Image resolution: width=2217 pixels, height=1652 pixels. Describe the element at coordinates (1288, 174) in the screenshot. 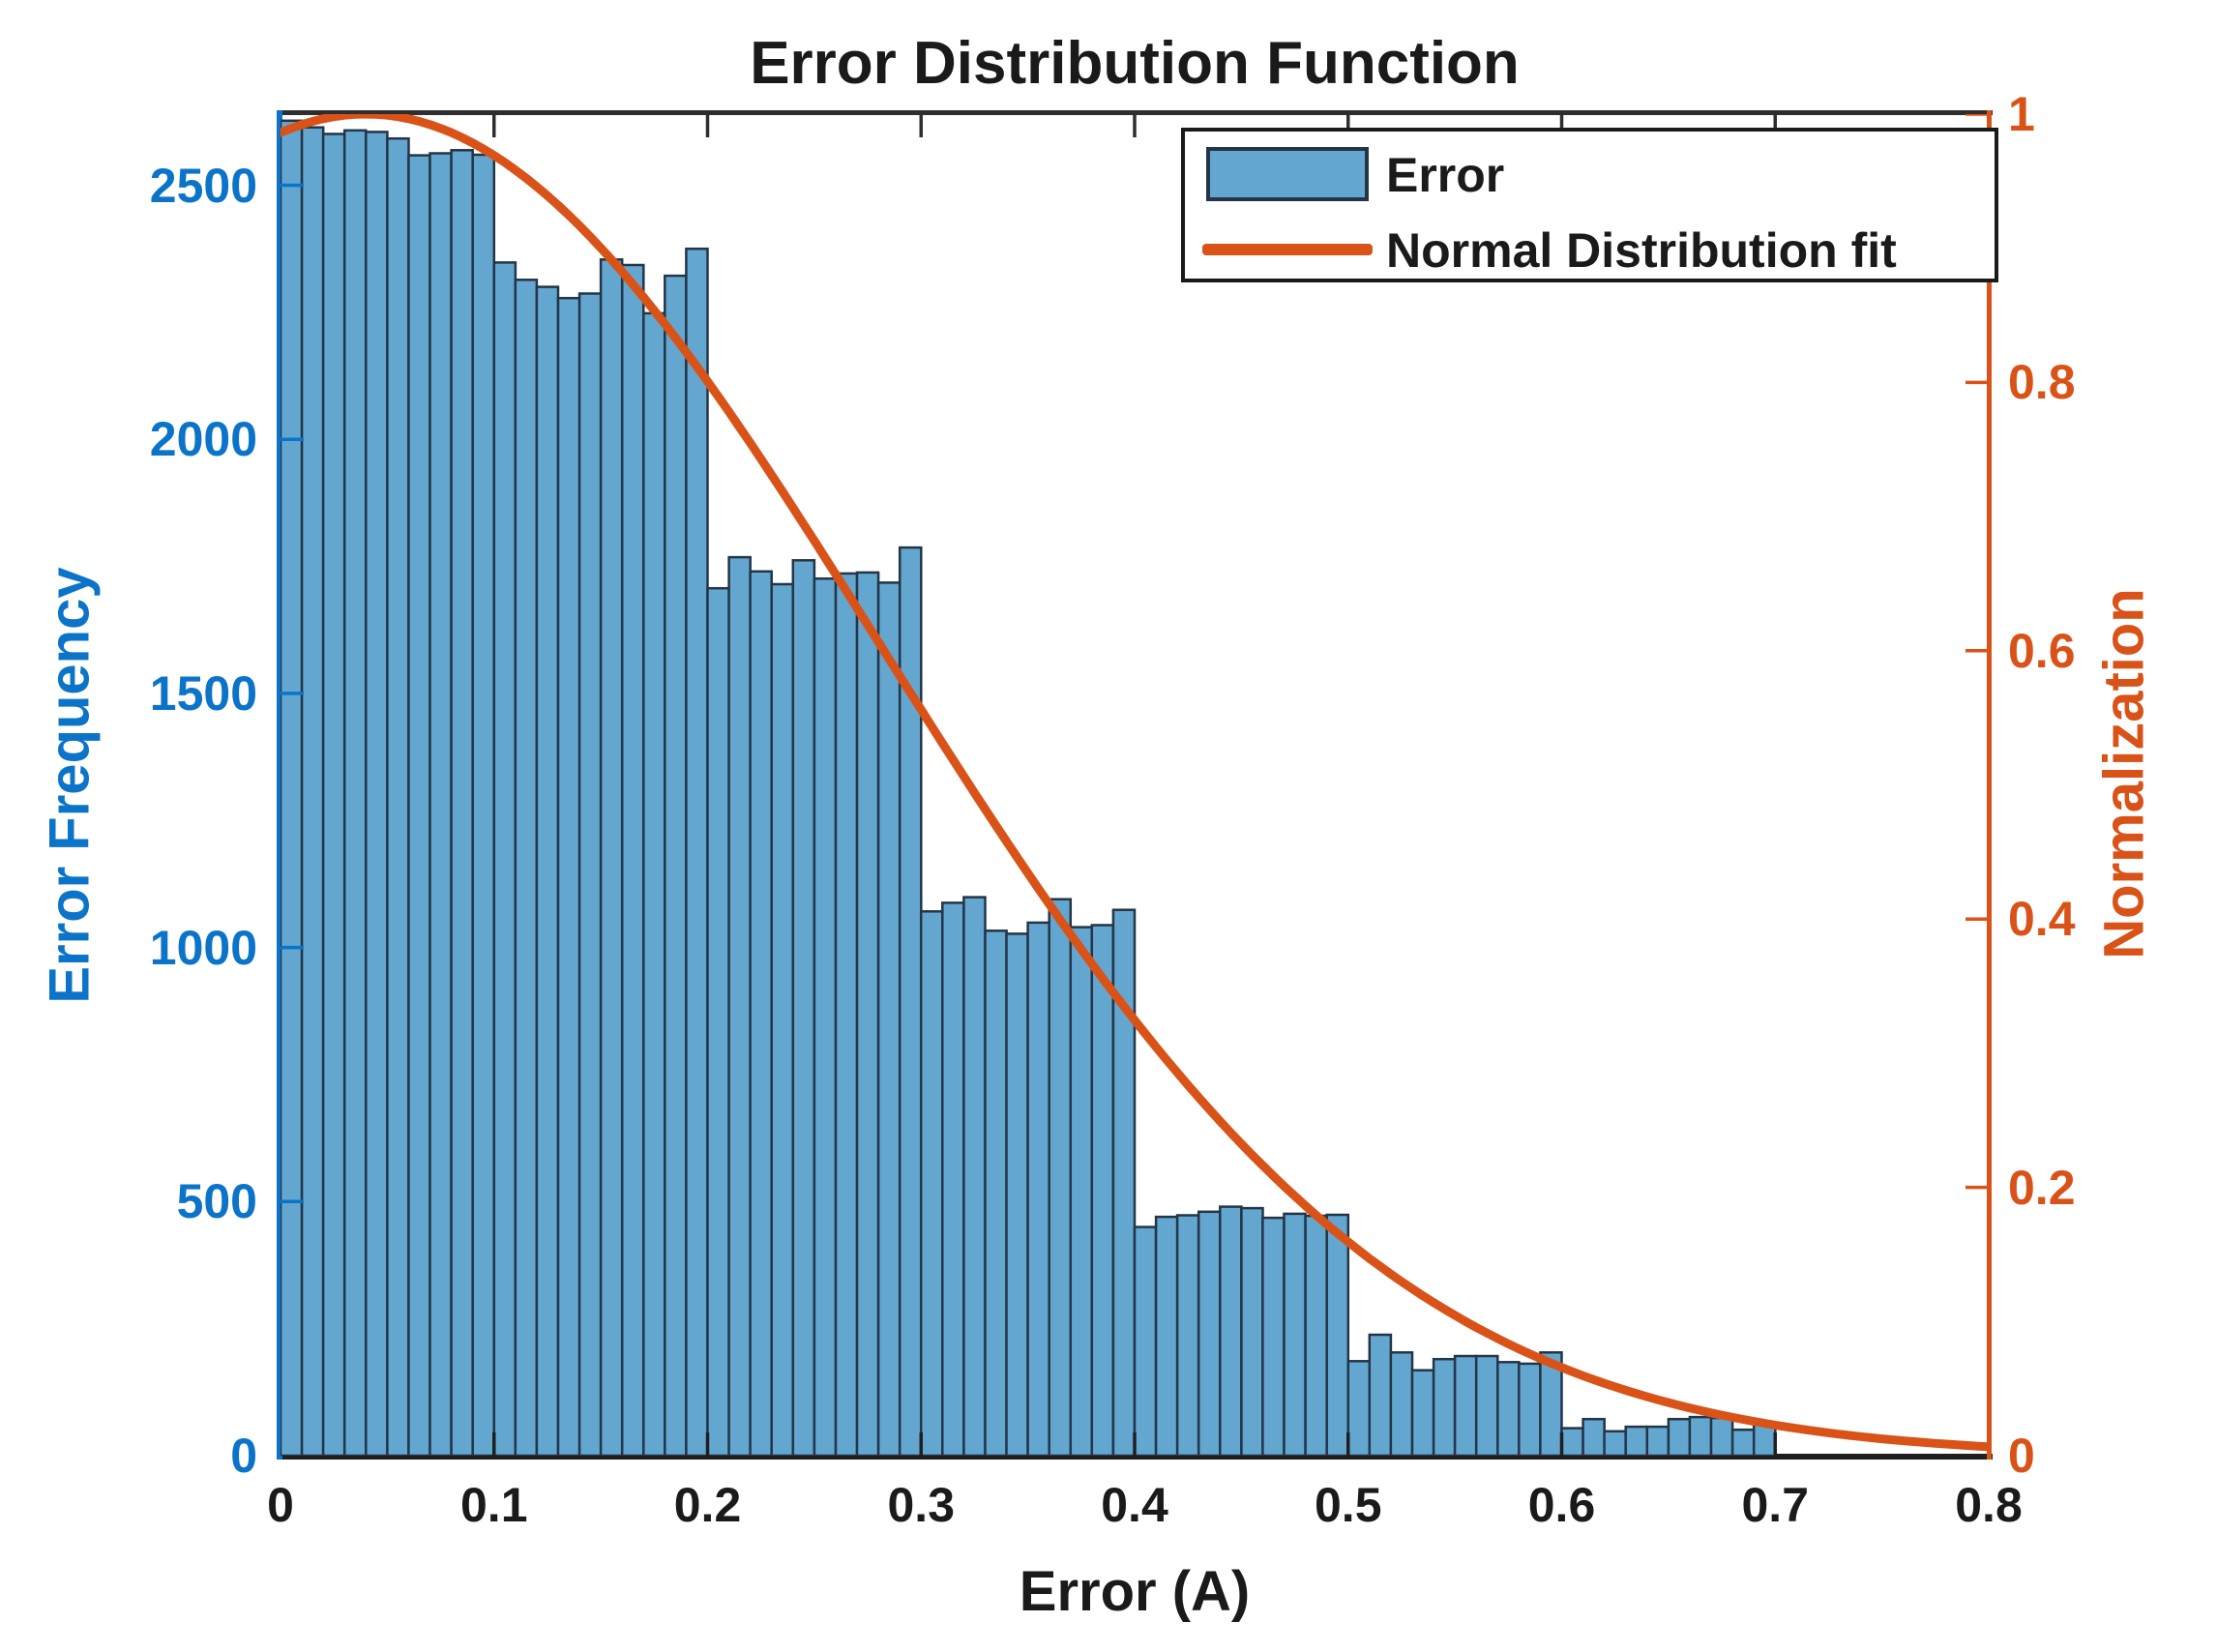

I see `error-histogram-swatch` at that location.